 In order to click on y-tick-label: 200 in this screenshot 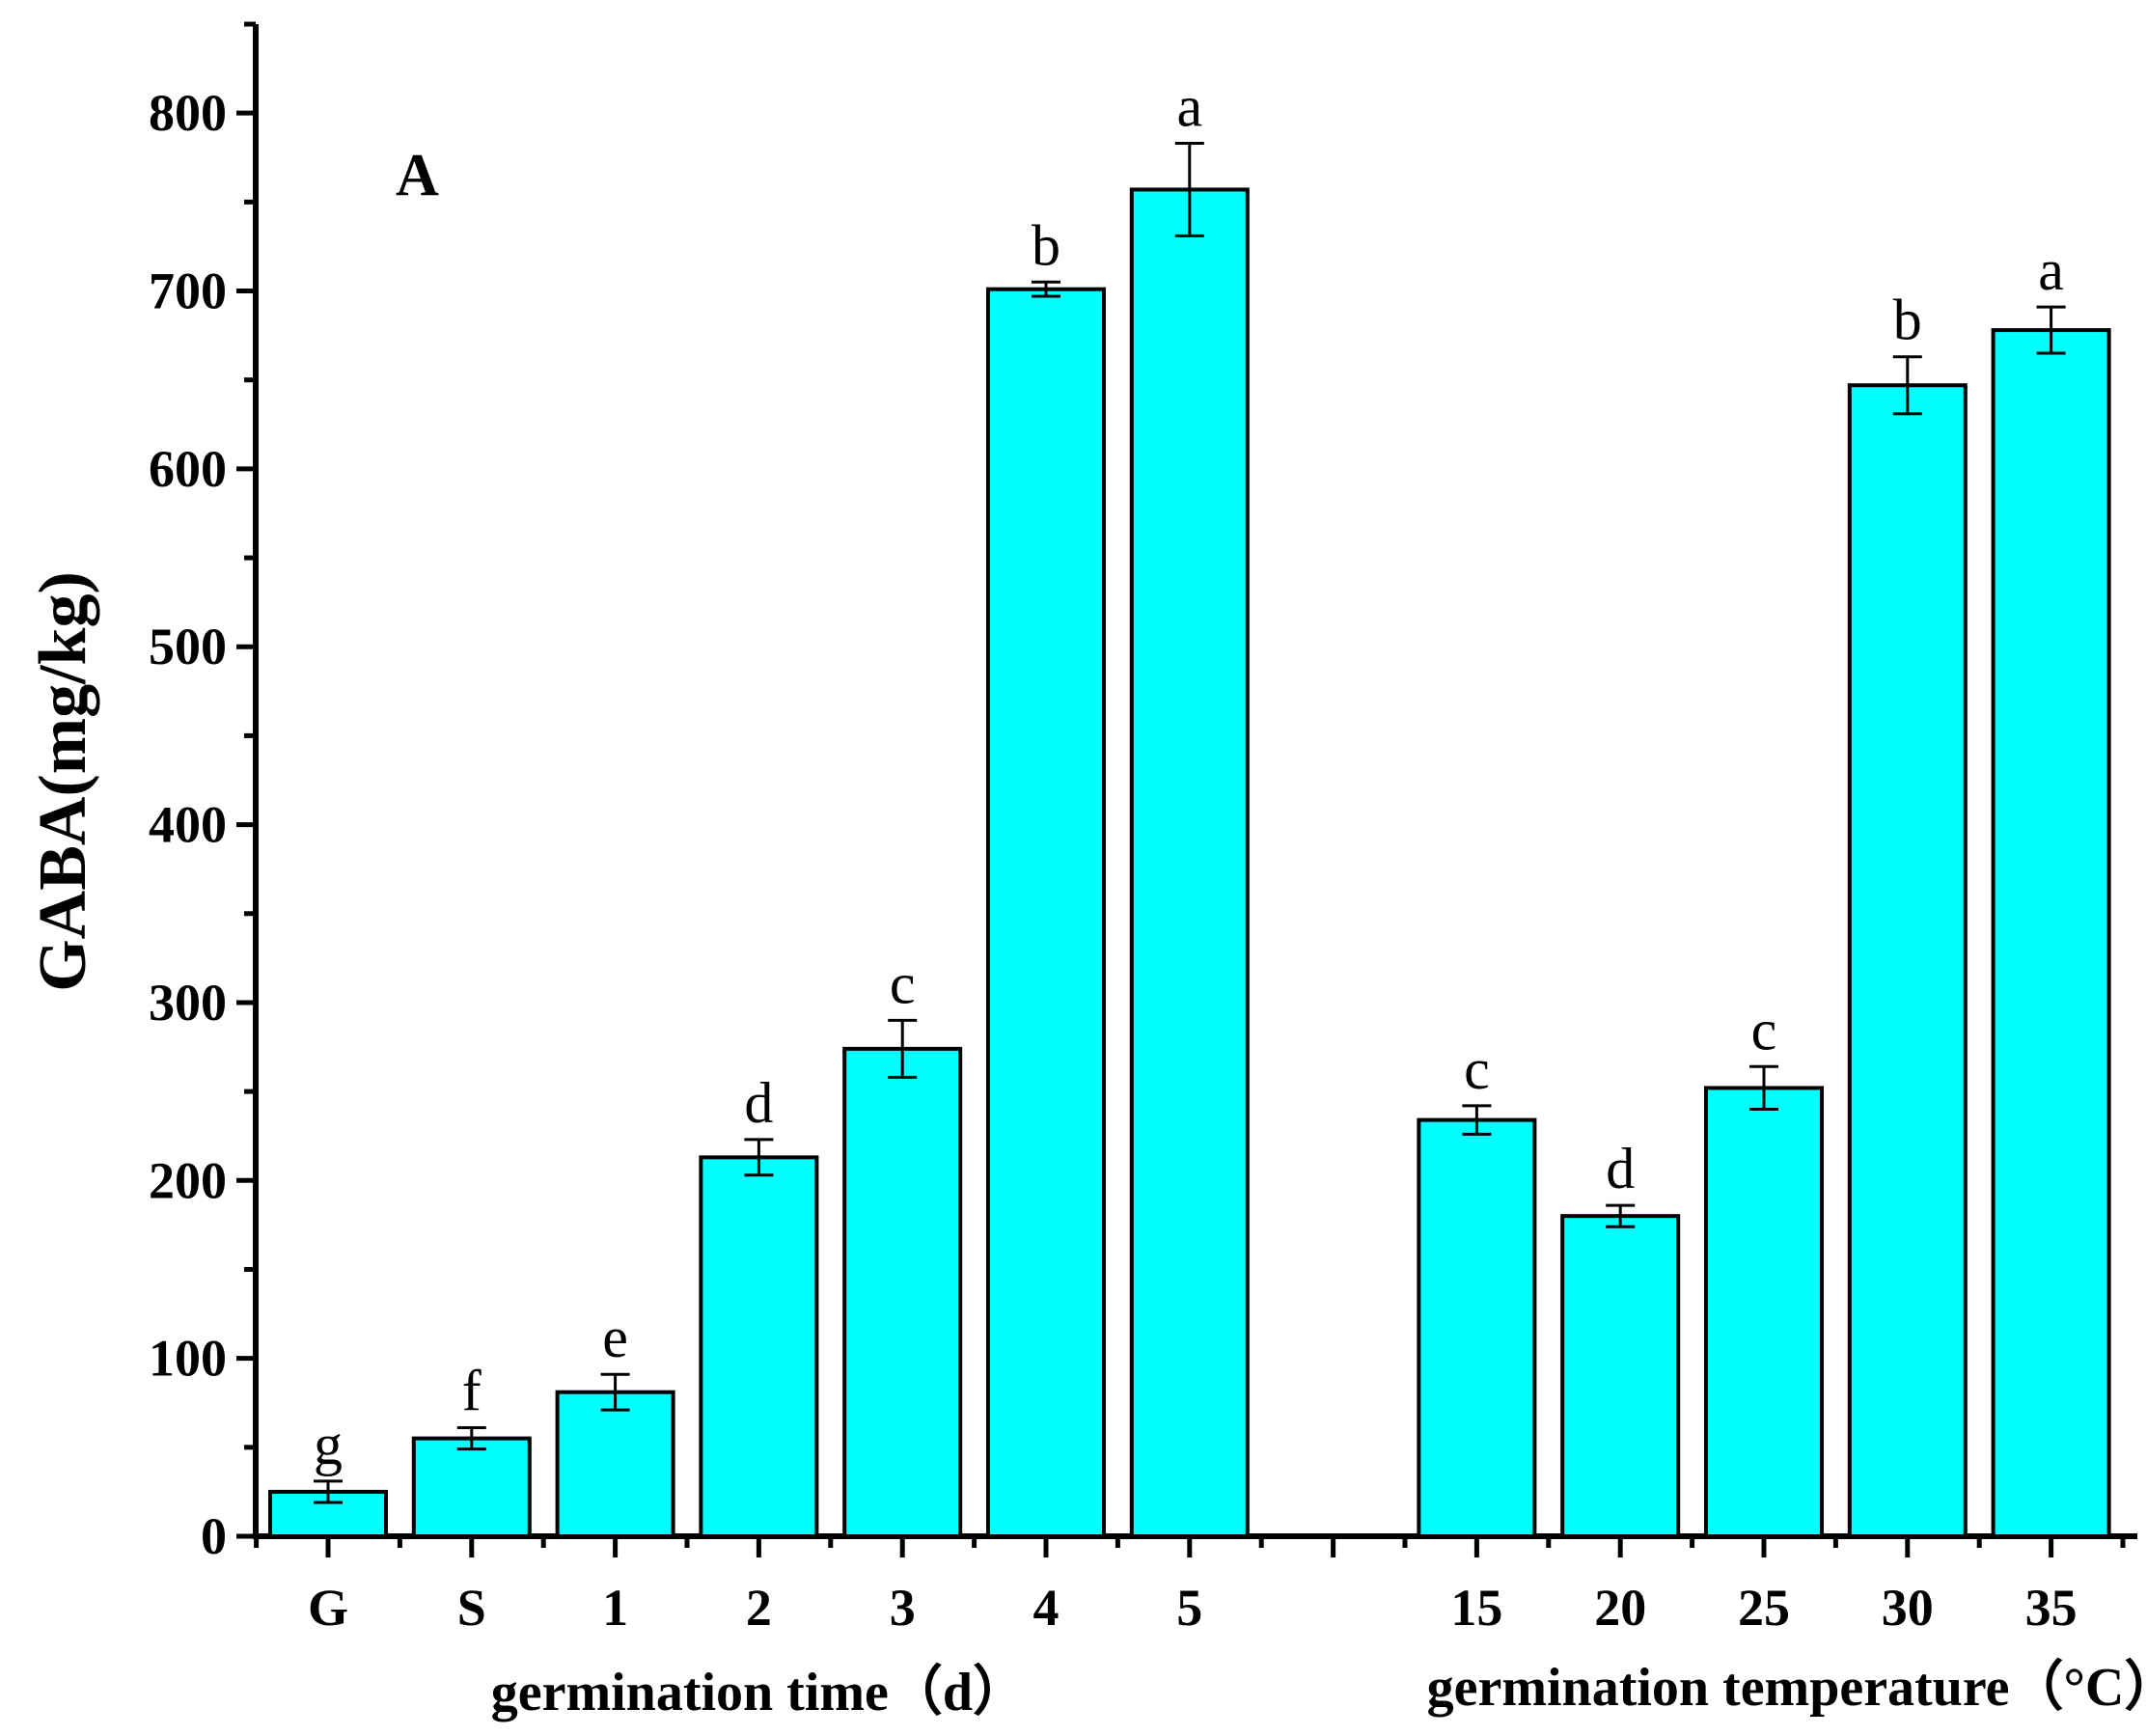, I will do `click(188, 1180)`.